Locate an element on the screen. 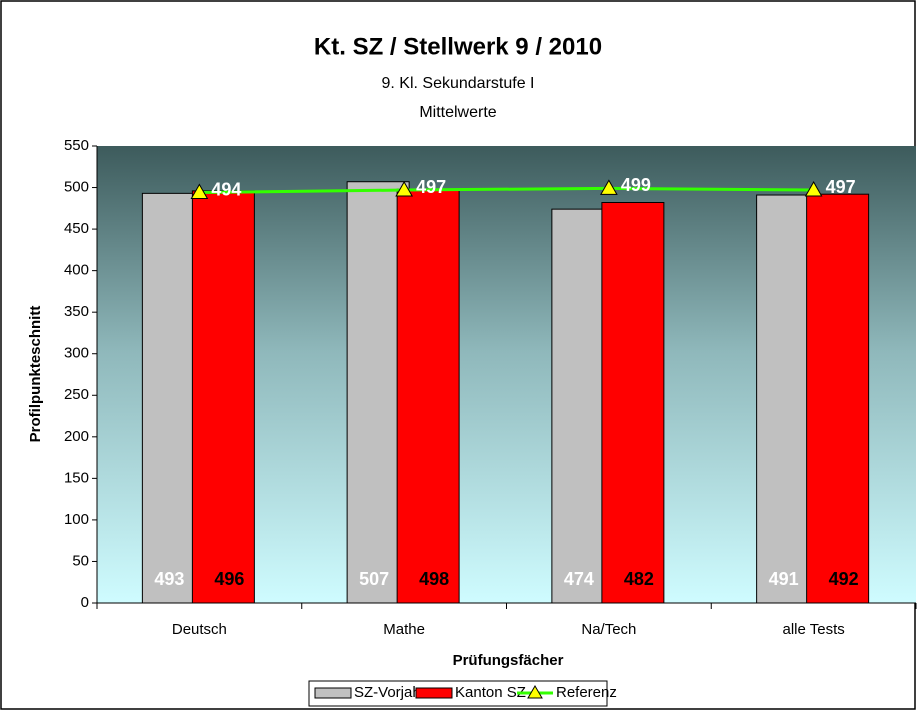  data-label: 492 is located at coordinates (844, 579).